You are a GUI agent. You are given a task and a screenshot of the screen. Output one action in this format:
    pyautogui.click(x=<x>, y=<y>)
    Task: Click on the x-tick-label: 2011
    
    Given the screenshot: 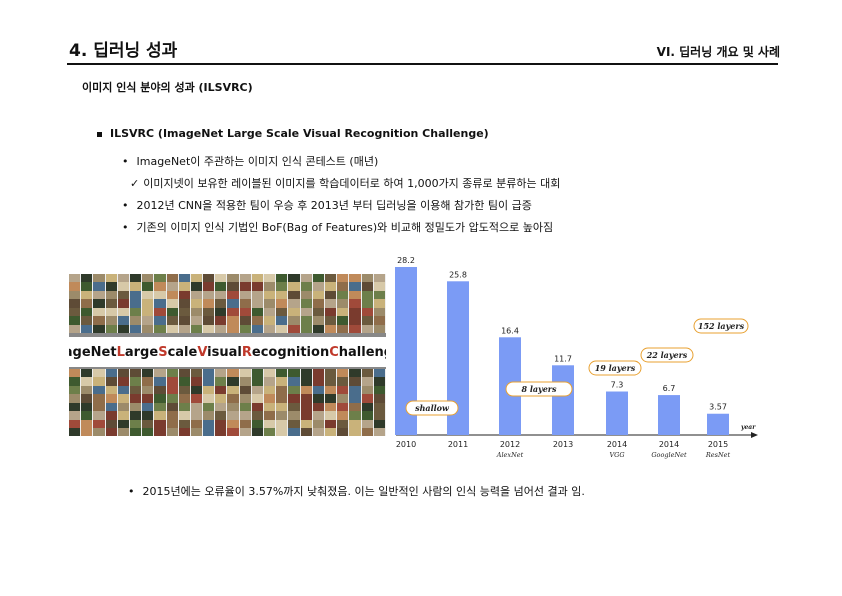 What is the action you would take?
    pyautogui.click(x=458, y=444)
    